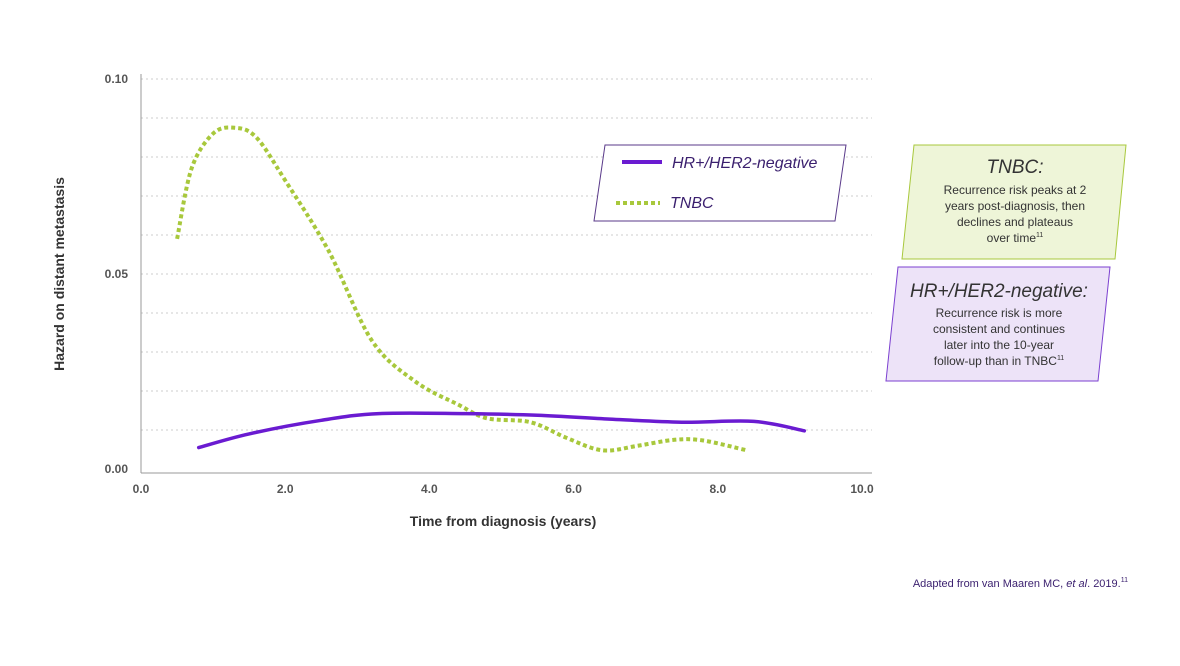 This screenshot has width=1180, height=666. I want to click on x-tick-label: 8.0, so click(717, 489).